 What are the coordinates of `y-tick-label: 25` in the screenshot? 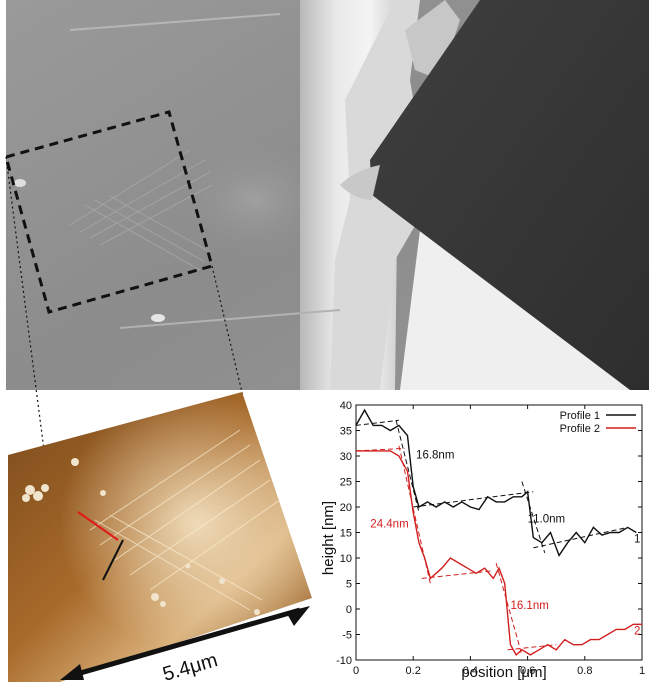 It's located at (346, 483).